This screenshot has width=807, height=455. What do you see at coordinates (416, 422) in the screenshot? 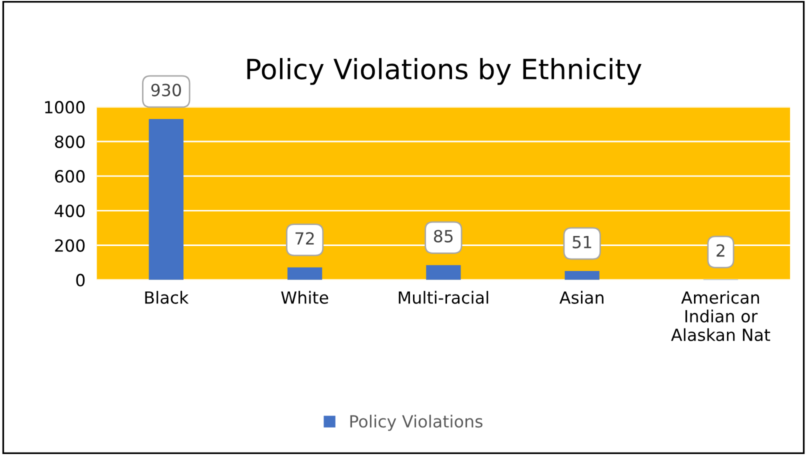
I see `legend-label: Policy Violations` at bounding box center [416, 422].